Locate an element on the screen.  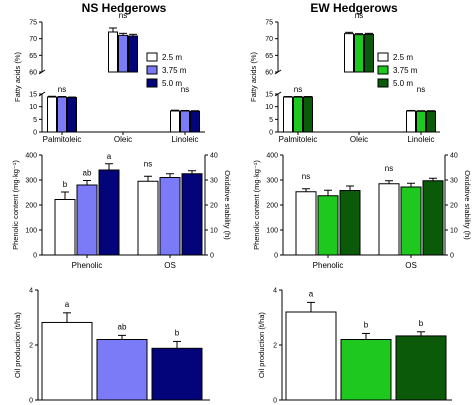
y2-axis-label: Oxidative stability (h) is located at coordinates (227, 205).